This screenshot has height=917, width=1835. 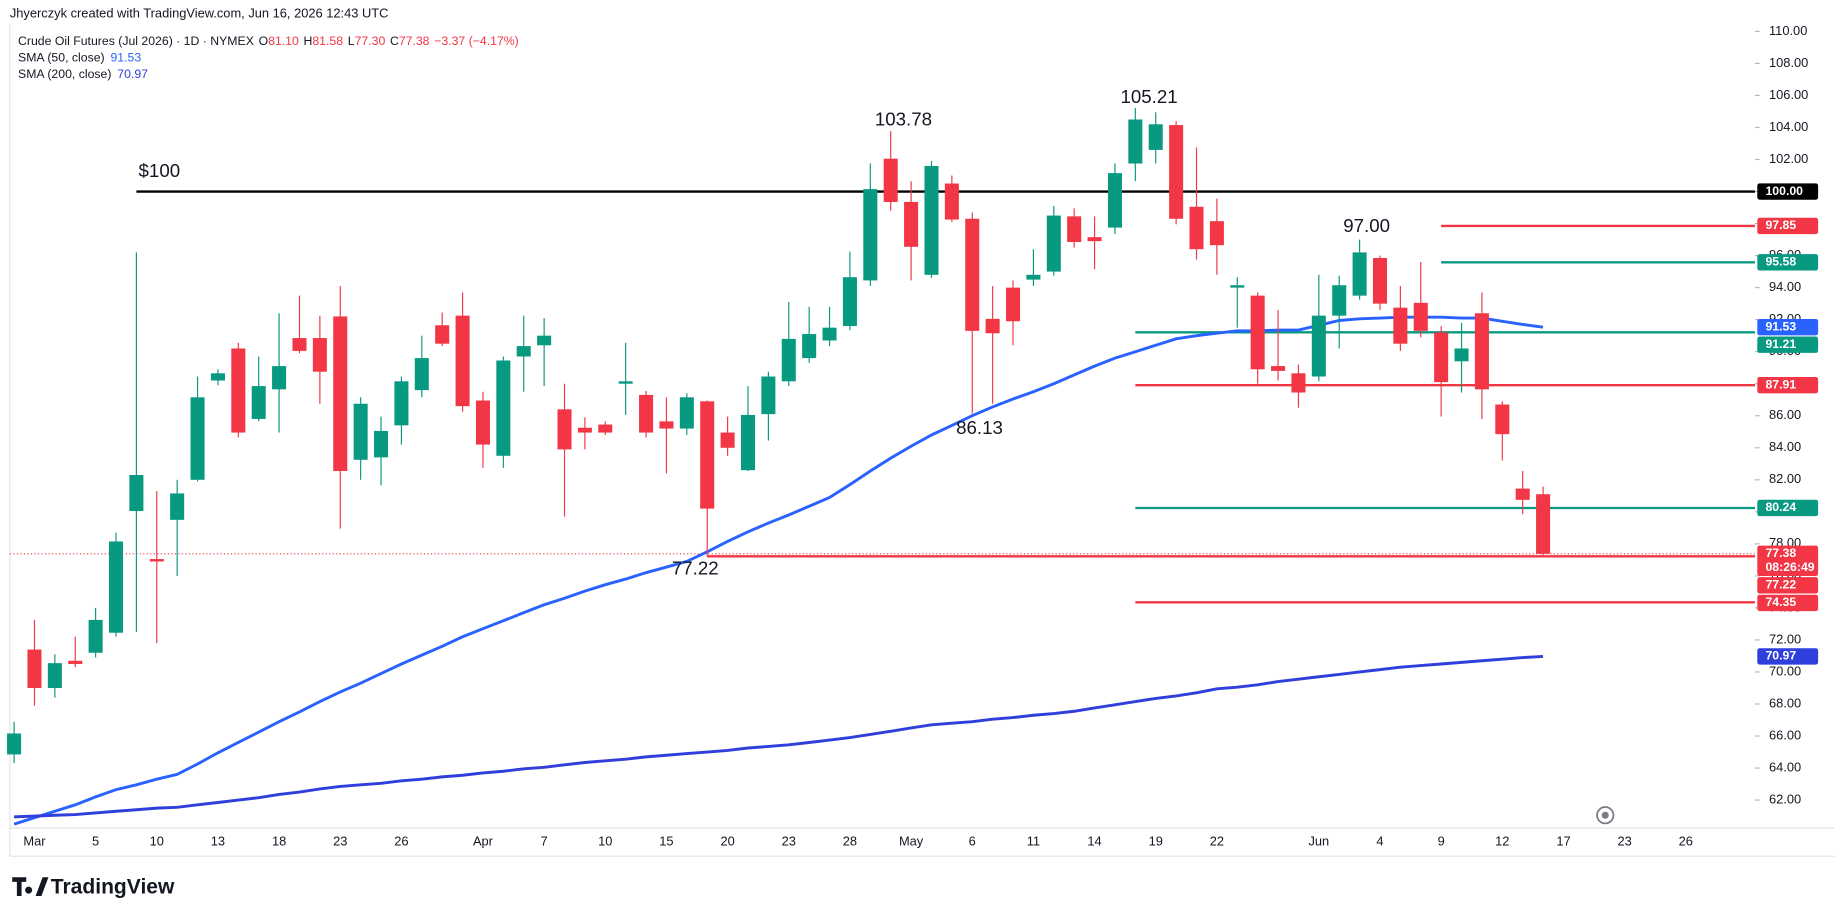 I want to click on x-tick-label: 13, so click(x=218, y=841).